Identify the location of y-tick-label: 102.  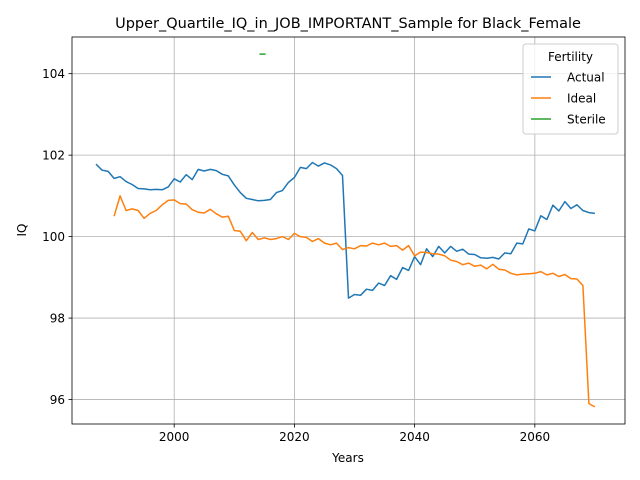
(53, 156).